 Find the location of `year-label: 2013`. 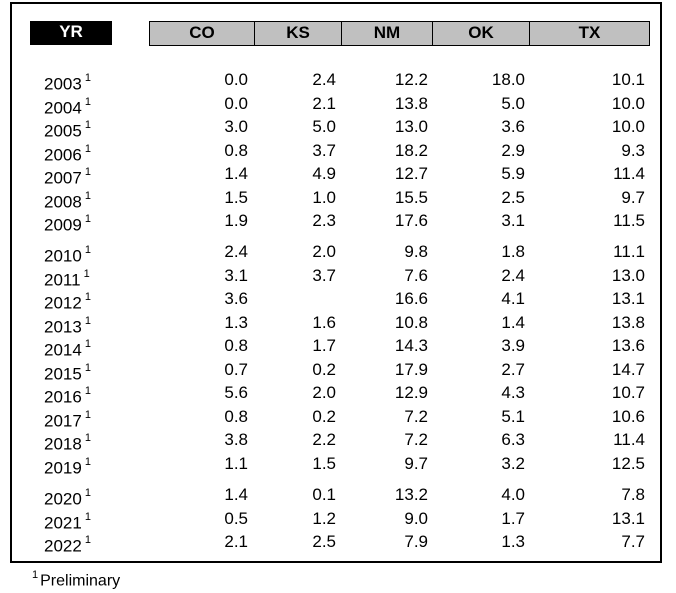

year-label: 2013 is located at coordinates (63, 327).